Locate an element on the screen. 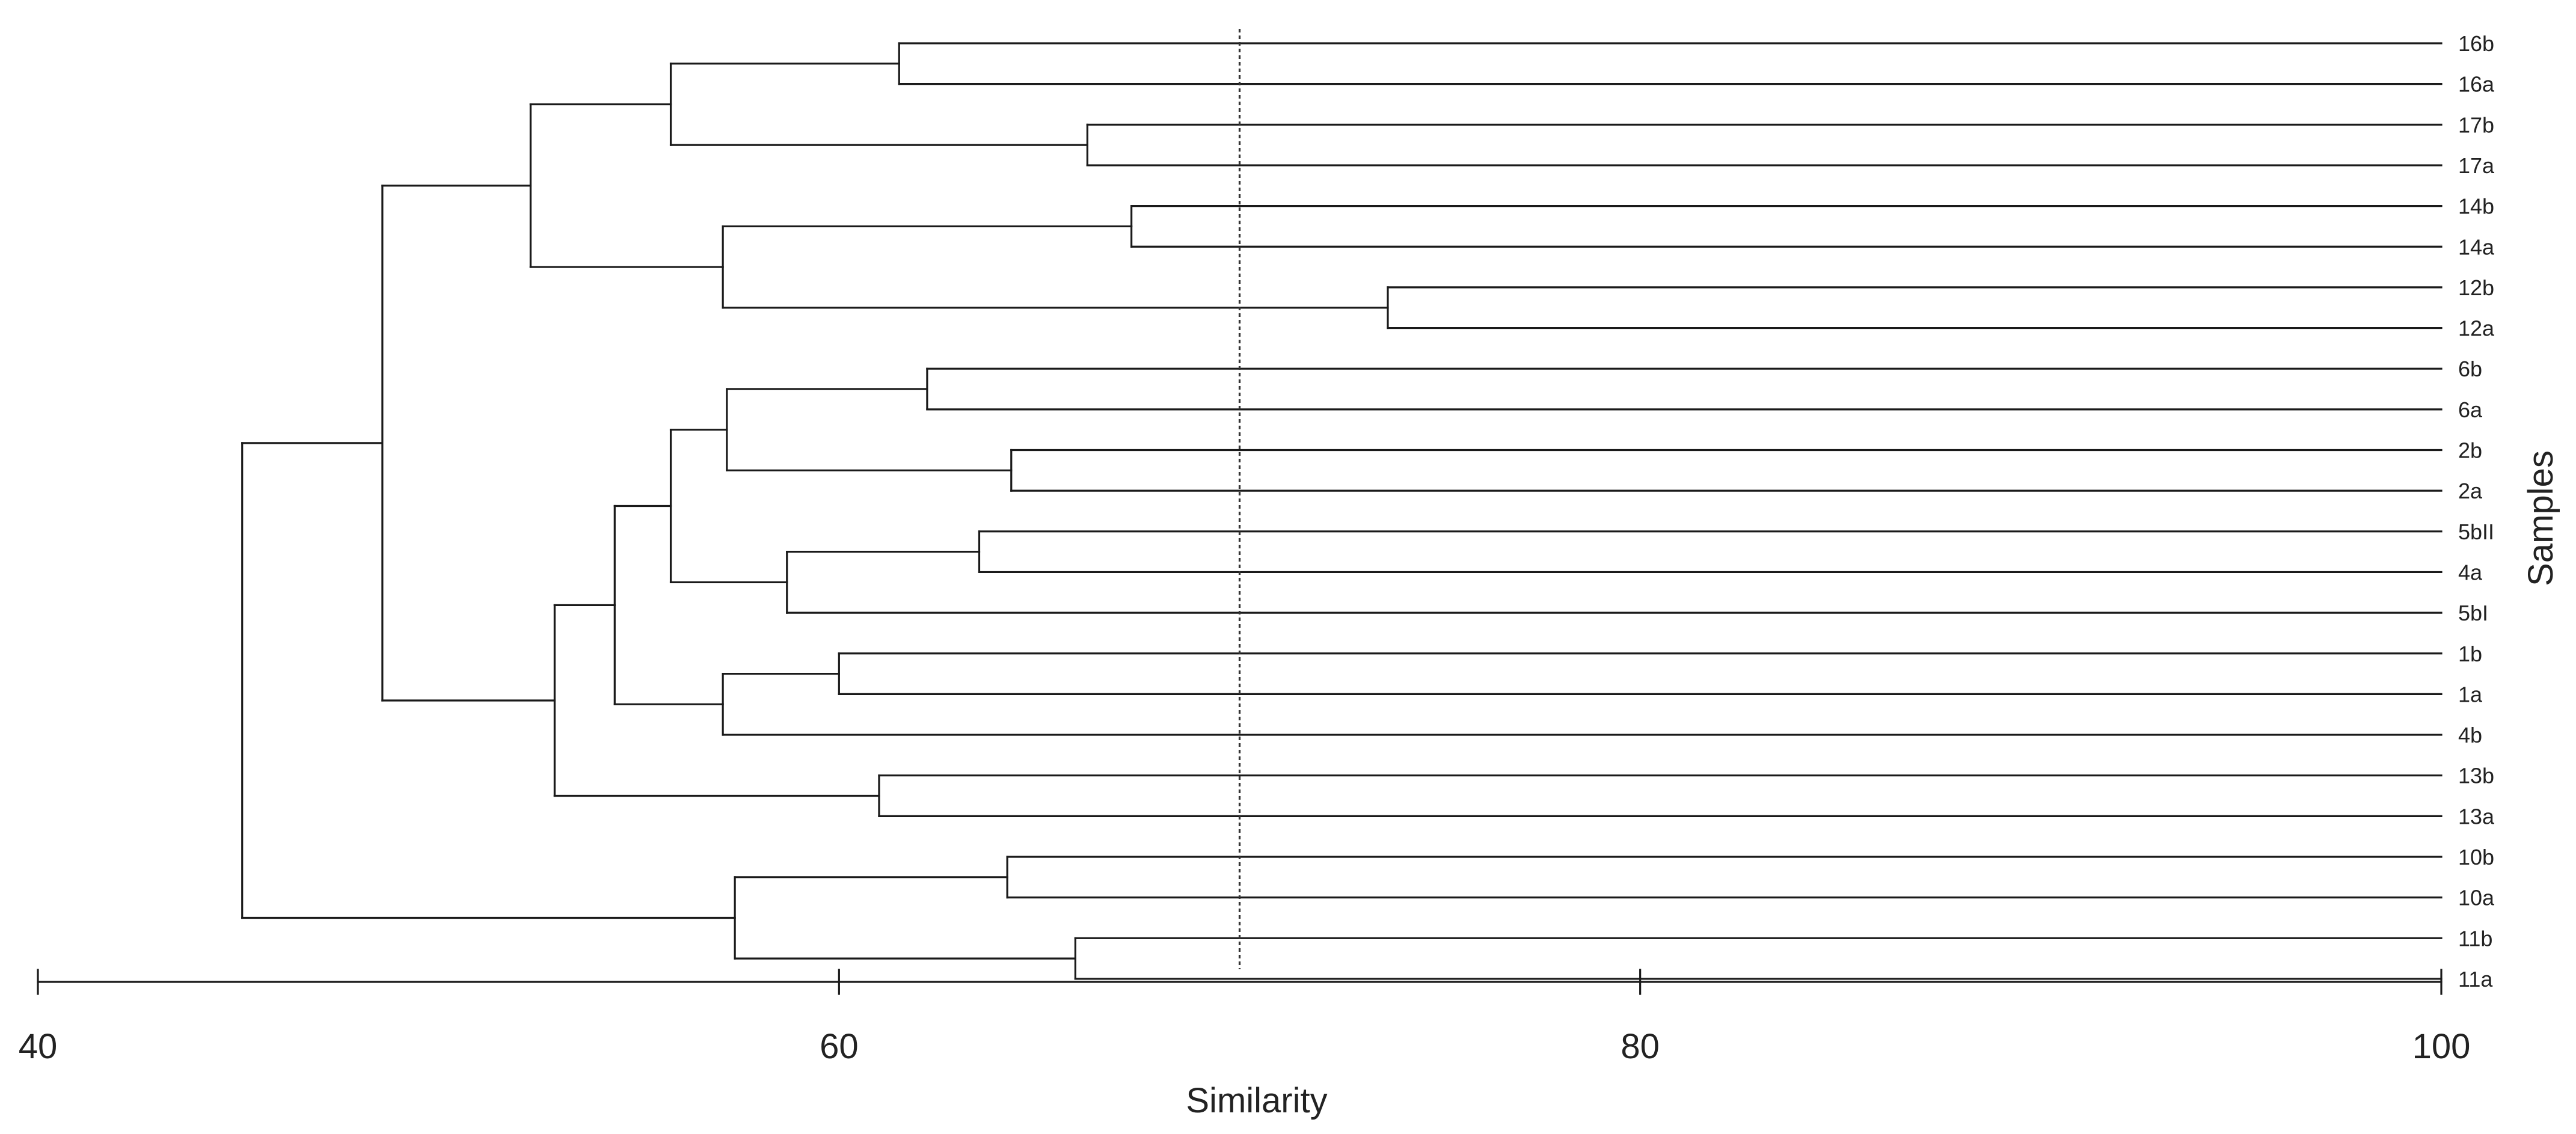  merge-m9 is located at coordinates (1660, 795).